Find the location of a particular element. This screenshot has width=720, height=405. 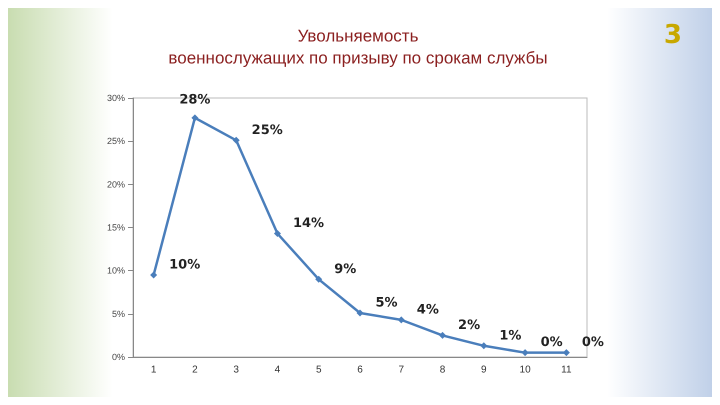

y-tick-label: 30% is located at coordinates (115, 98).